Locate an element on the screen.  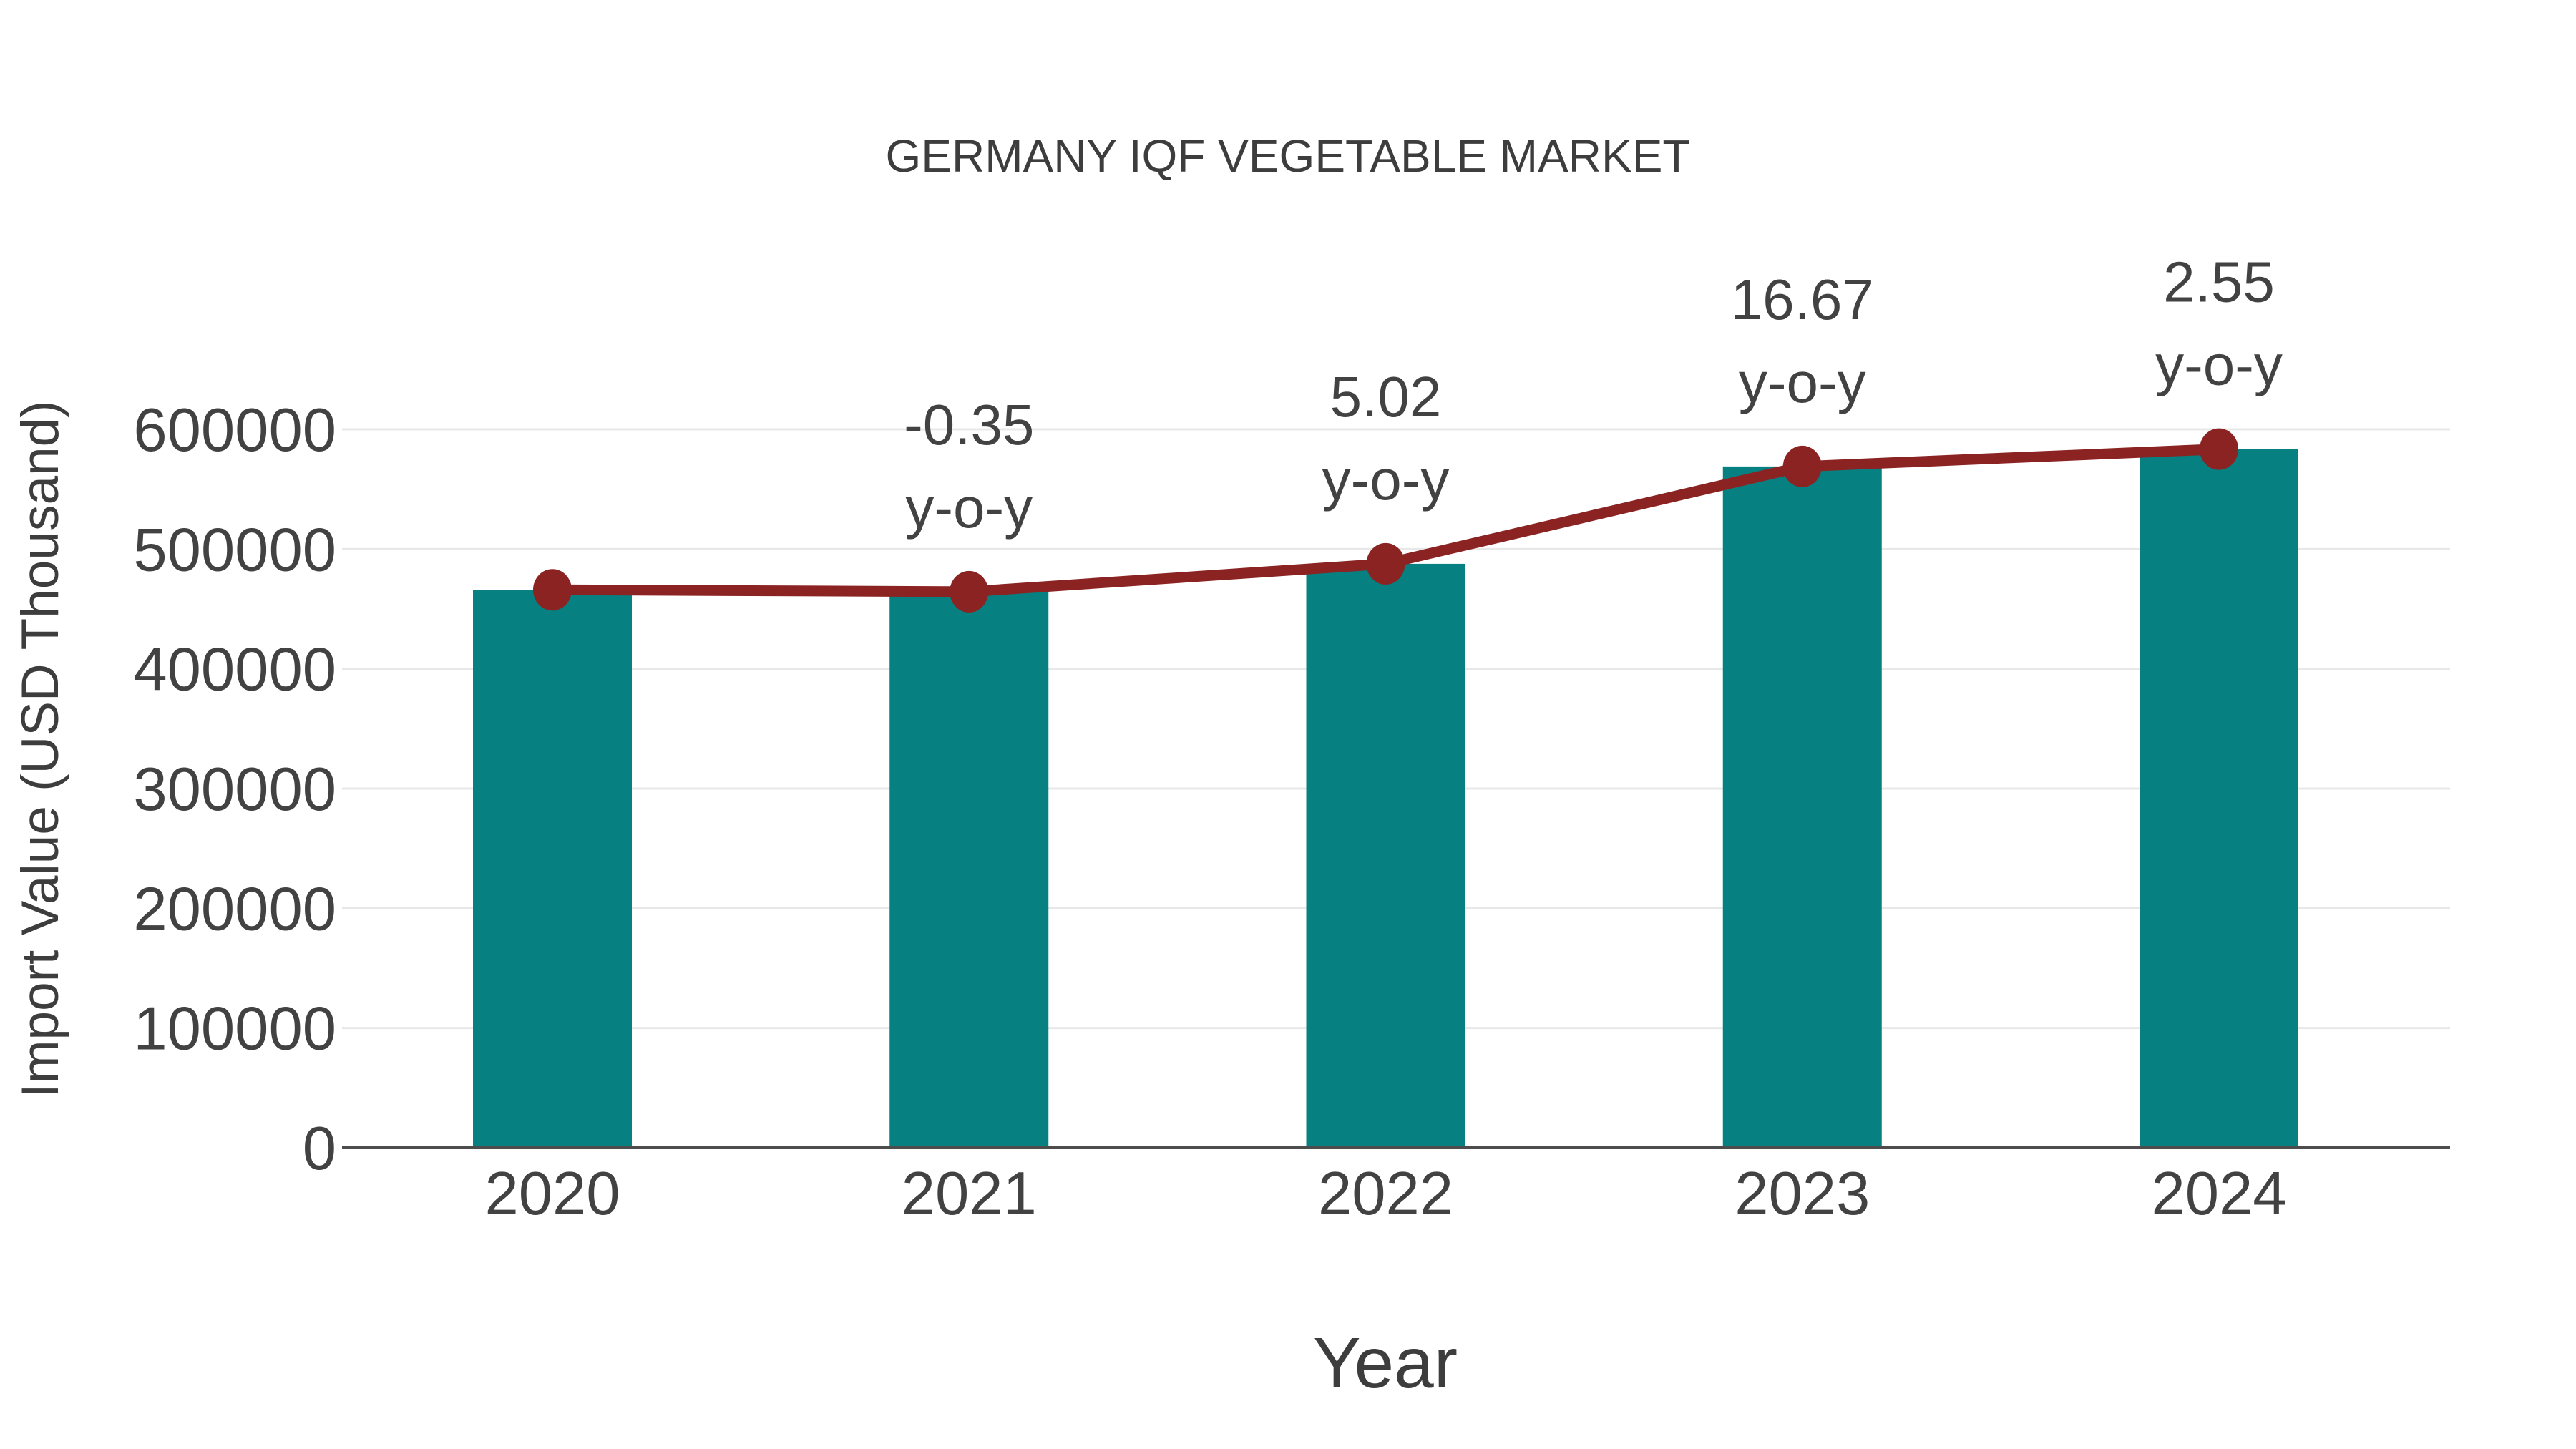
x-tick-label-2024: 2024 is located at coordinates (2218, 1194).